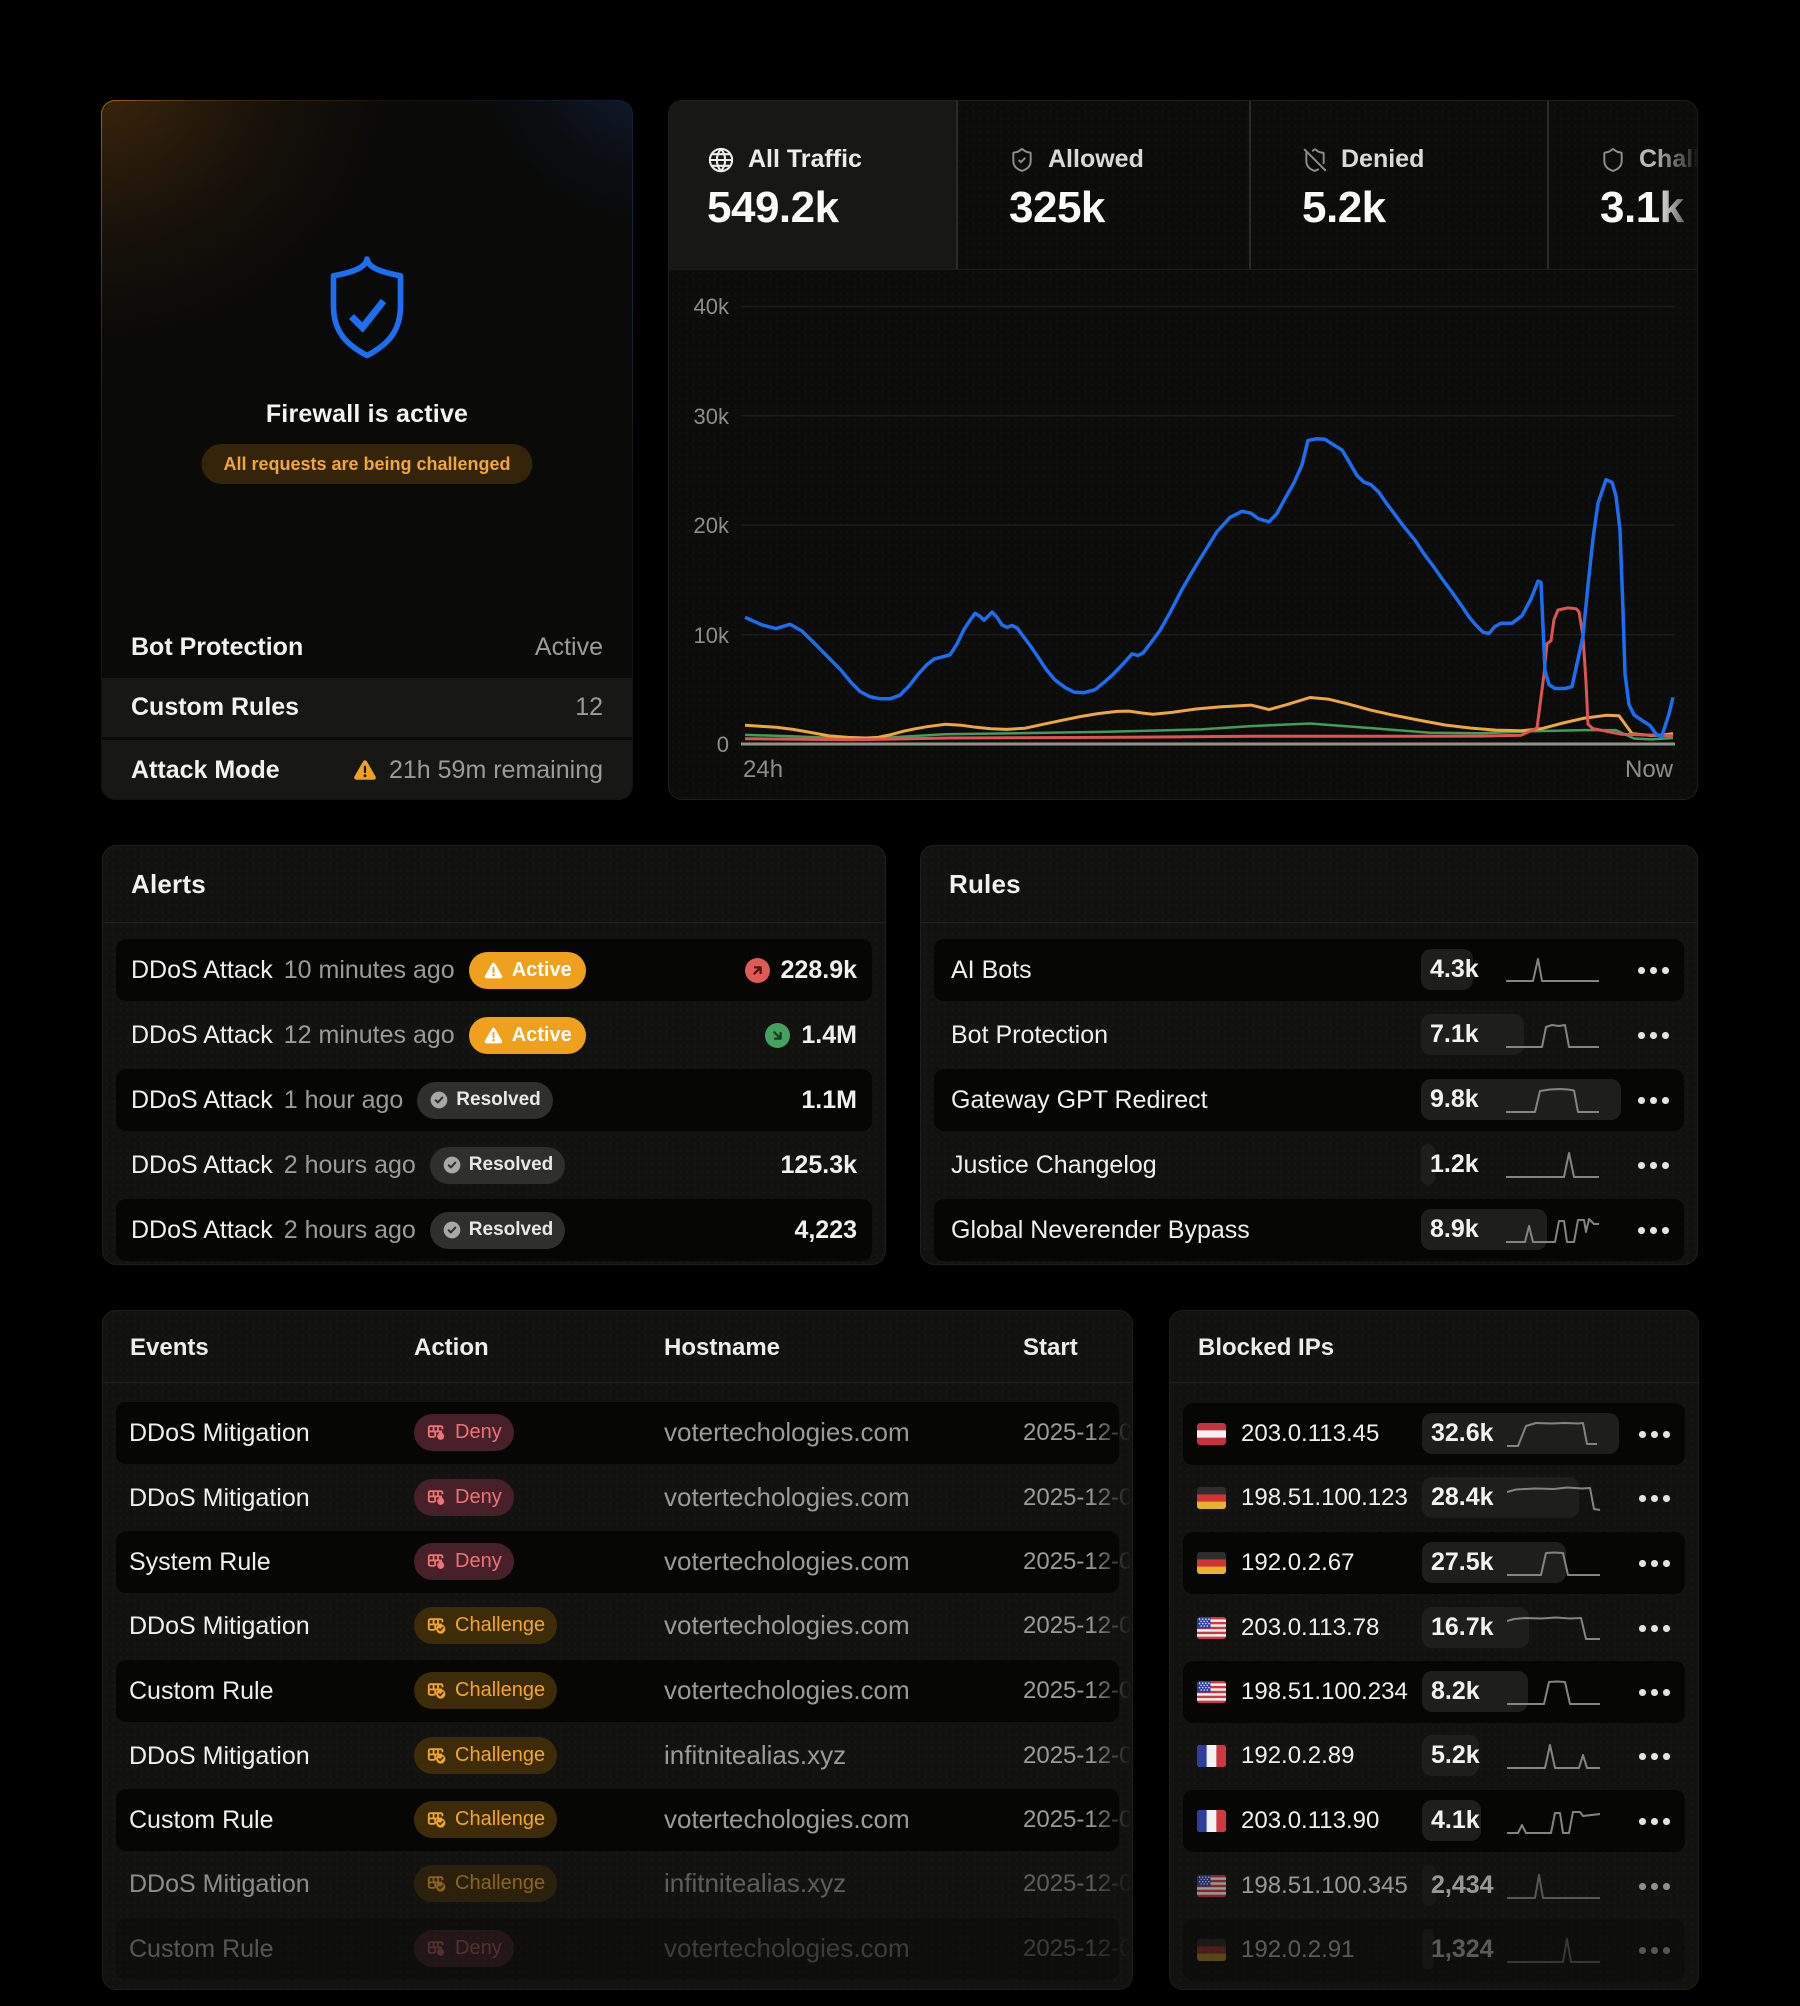  I want to click on svg-text: Now, so click(1649, 769).